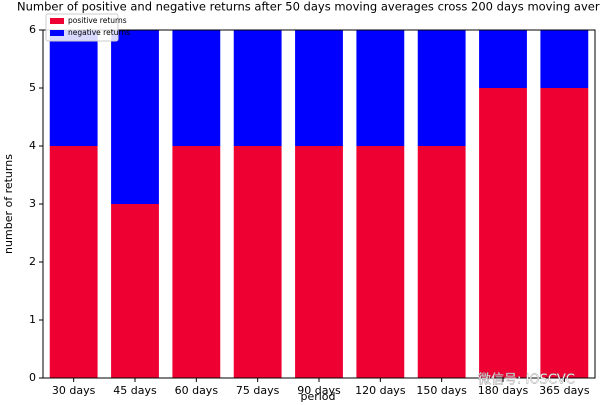 The height and width of the screenshot is (405, 600). Describe the element at coordinates (526, 380) in the screenshot. I see `watermark: 微信号: IOSCVC` at that location.